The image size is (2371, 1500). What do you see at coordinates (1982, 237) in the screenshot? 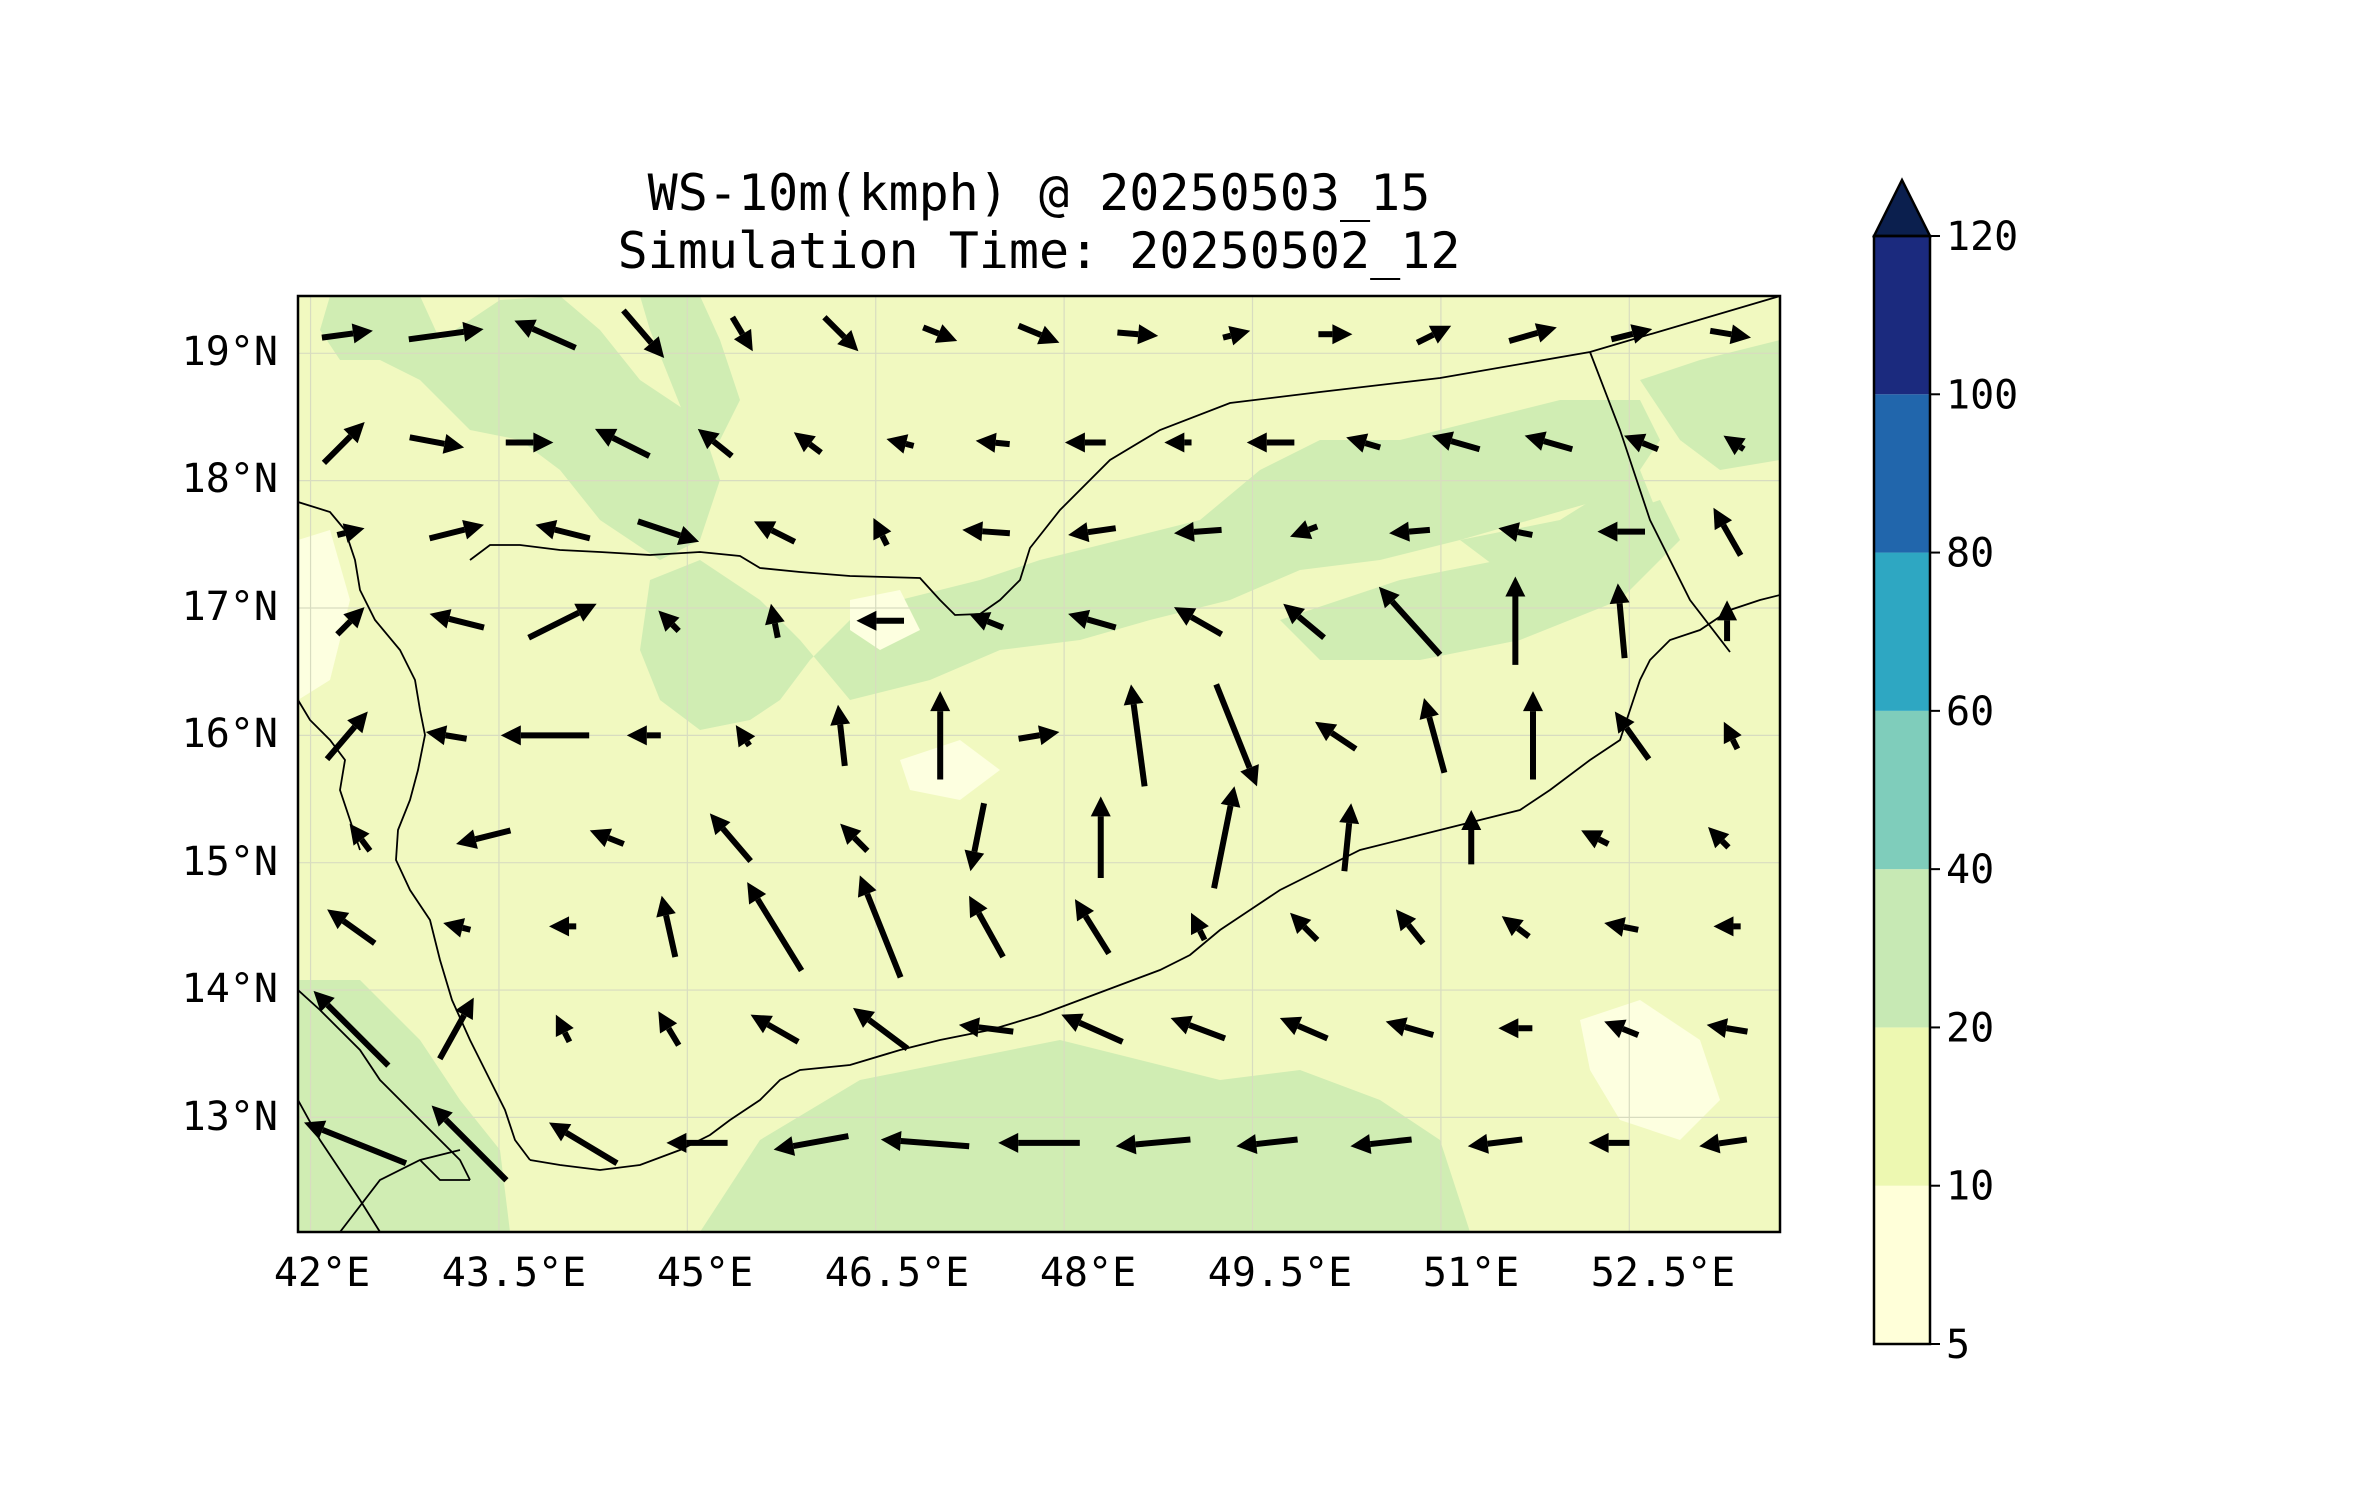
I see `colorbar-label: 120` at bounding box center [1982, 237].